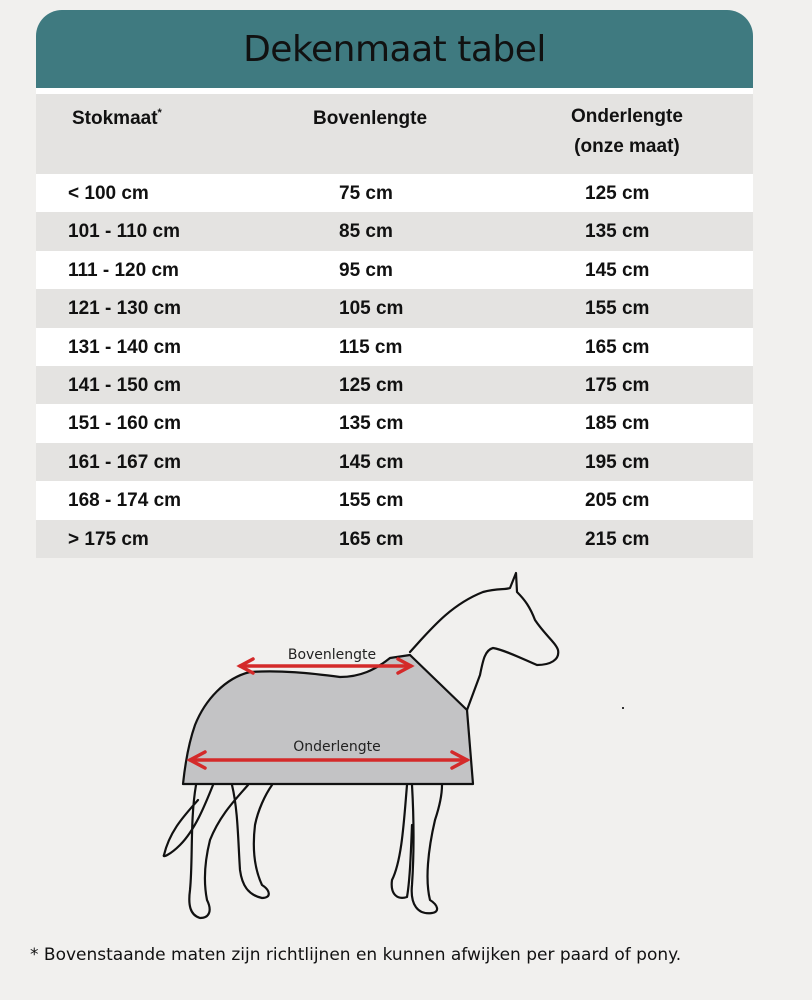 This screenshot has width=812, height=1000. Describe the element at coordinates (218, 851) in the screenshot. I see `horse-hind-legs-outline` at that location.